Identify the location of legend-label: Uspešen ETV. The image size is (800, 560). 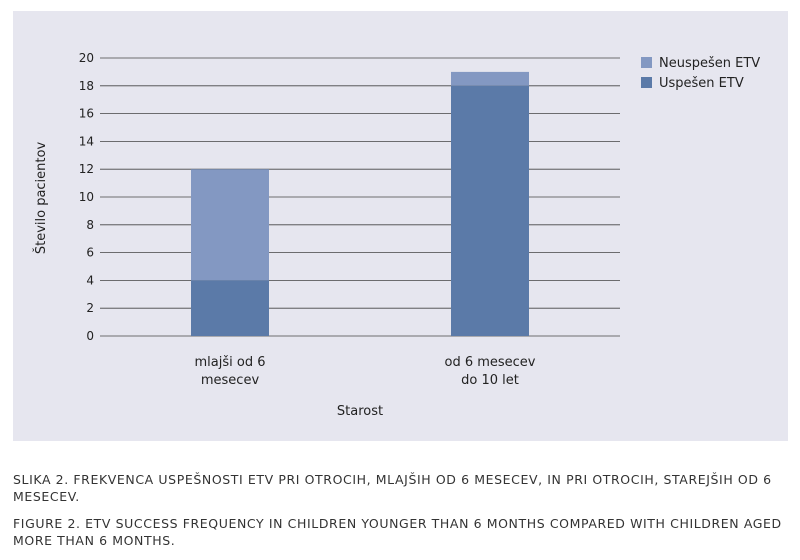
(701, 83).